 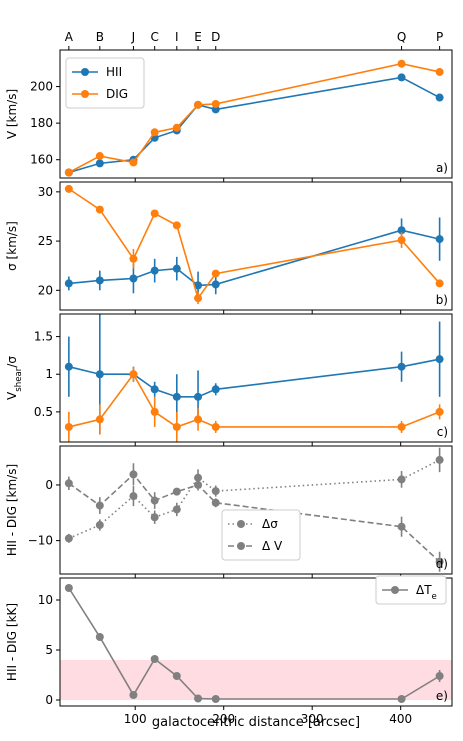 What do you see at coordinates (12, 246) in the screenshot?
I see `y-axis-label: σ [km/s]` at bounding box center [12, 246].